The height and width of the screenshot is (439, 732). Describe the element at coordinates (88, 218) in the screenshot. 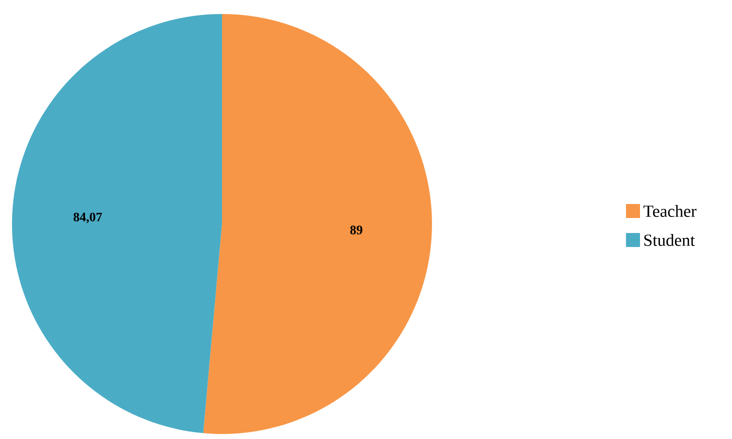

I see `data-label: 84,07` at that location.